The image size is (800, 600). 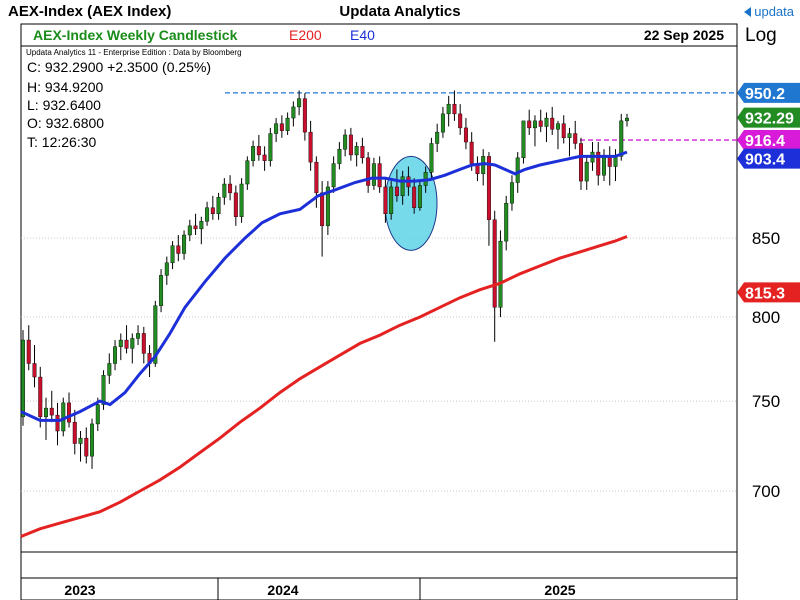 What do you see at coordinates (765, 293) in the screenshot?
I see `price-label-text: 815.3` at bounding box center [765, 293].